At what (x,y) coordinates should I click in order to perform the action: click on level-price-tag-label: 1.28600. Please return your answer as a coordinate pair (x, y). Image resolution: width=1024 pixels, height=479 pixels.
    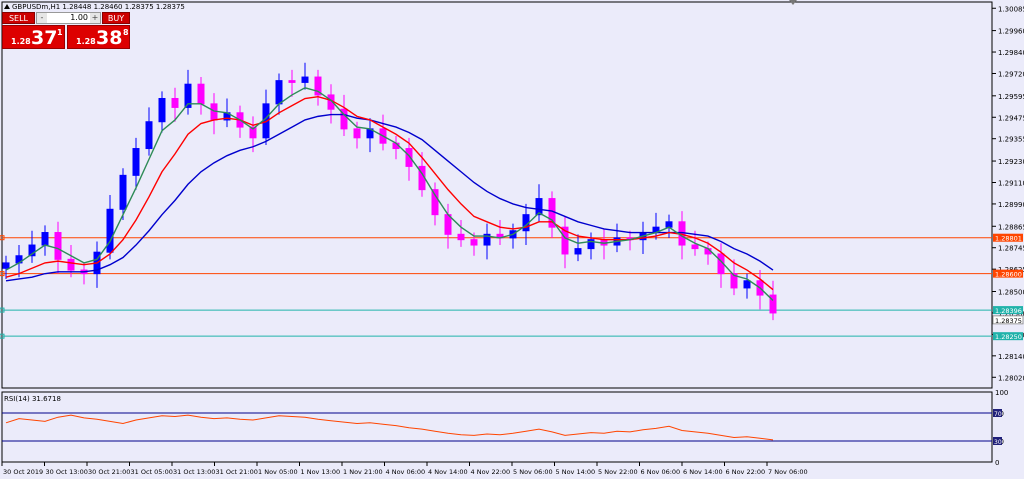
    Looking at the image, I should click on (1008, 275).